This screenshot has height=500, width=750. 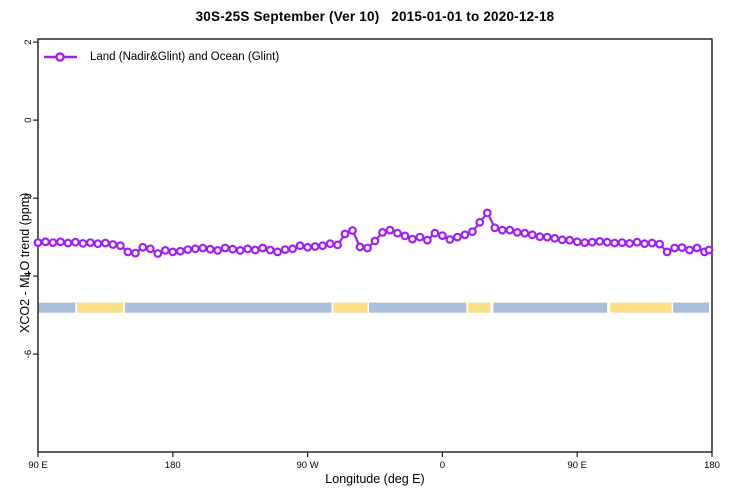 I want to click on x-axis-title: Longitude (deg E), so click(x=375, y=479).